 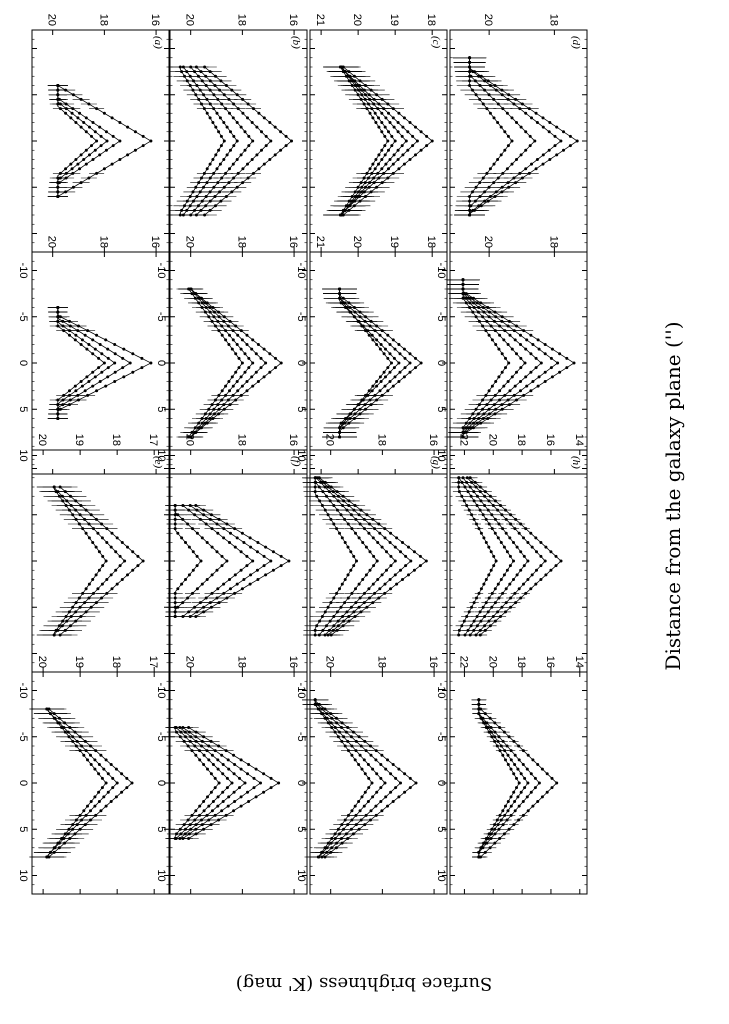 I want to click on panel-label: (e), so click(x=158, y=462).